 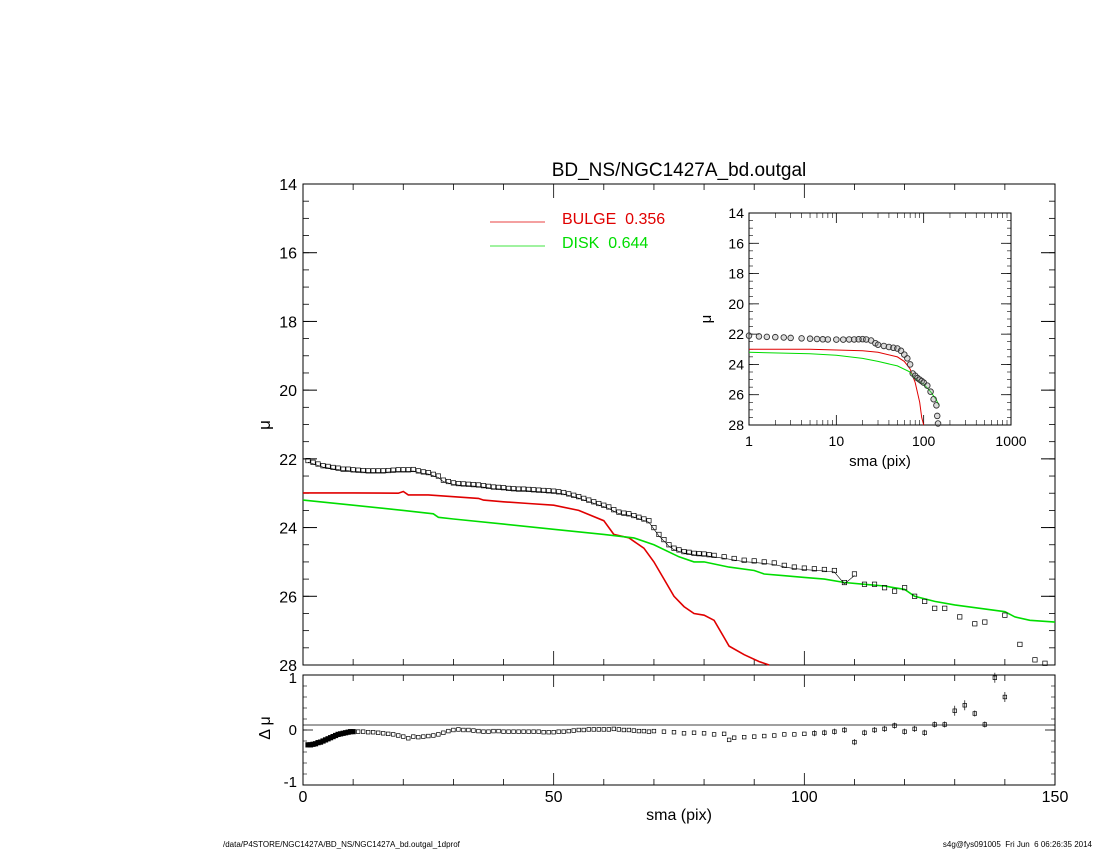 What do you see at coordinates (880, 319) in the screenshot?
I see `inset-plot-frame` at bounding box center [880, 319].